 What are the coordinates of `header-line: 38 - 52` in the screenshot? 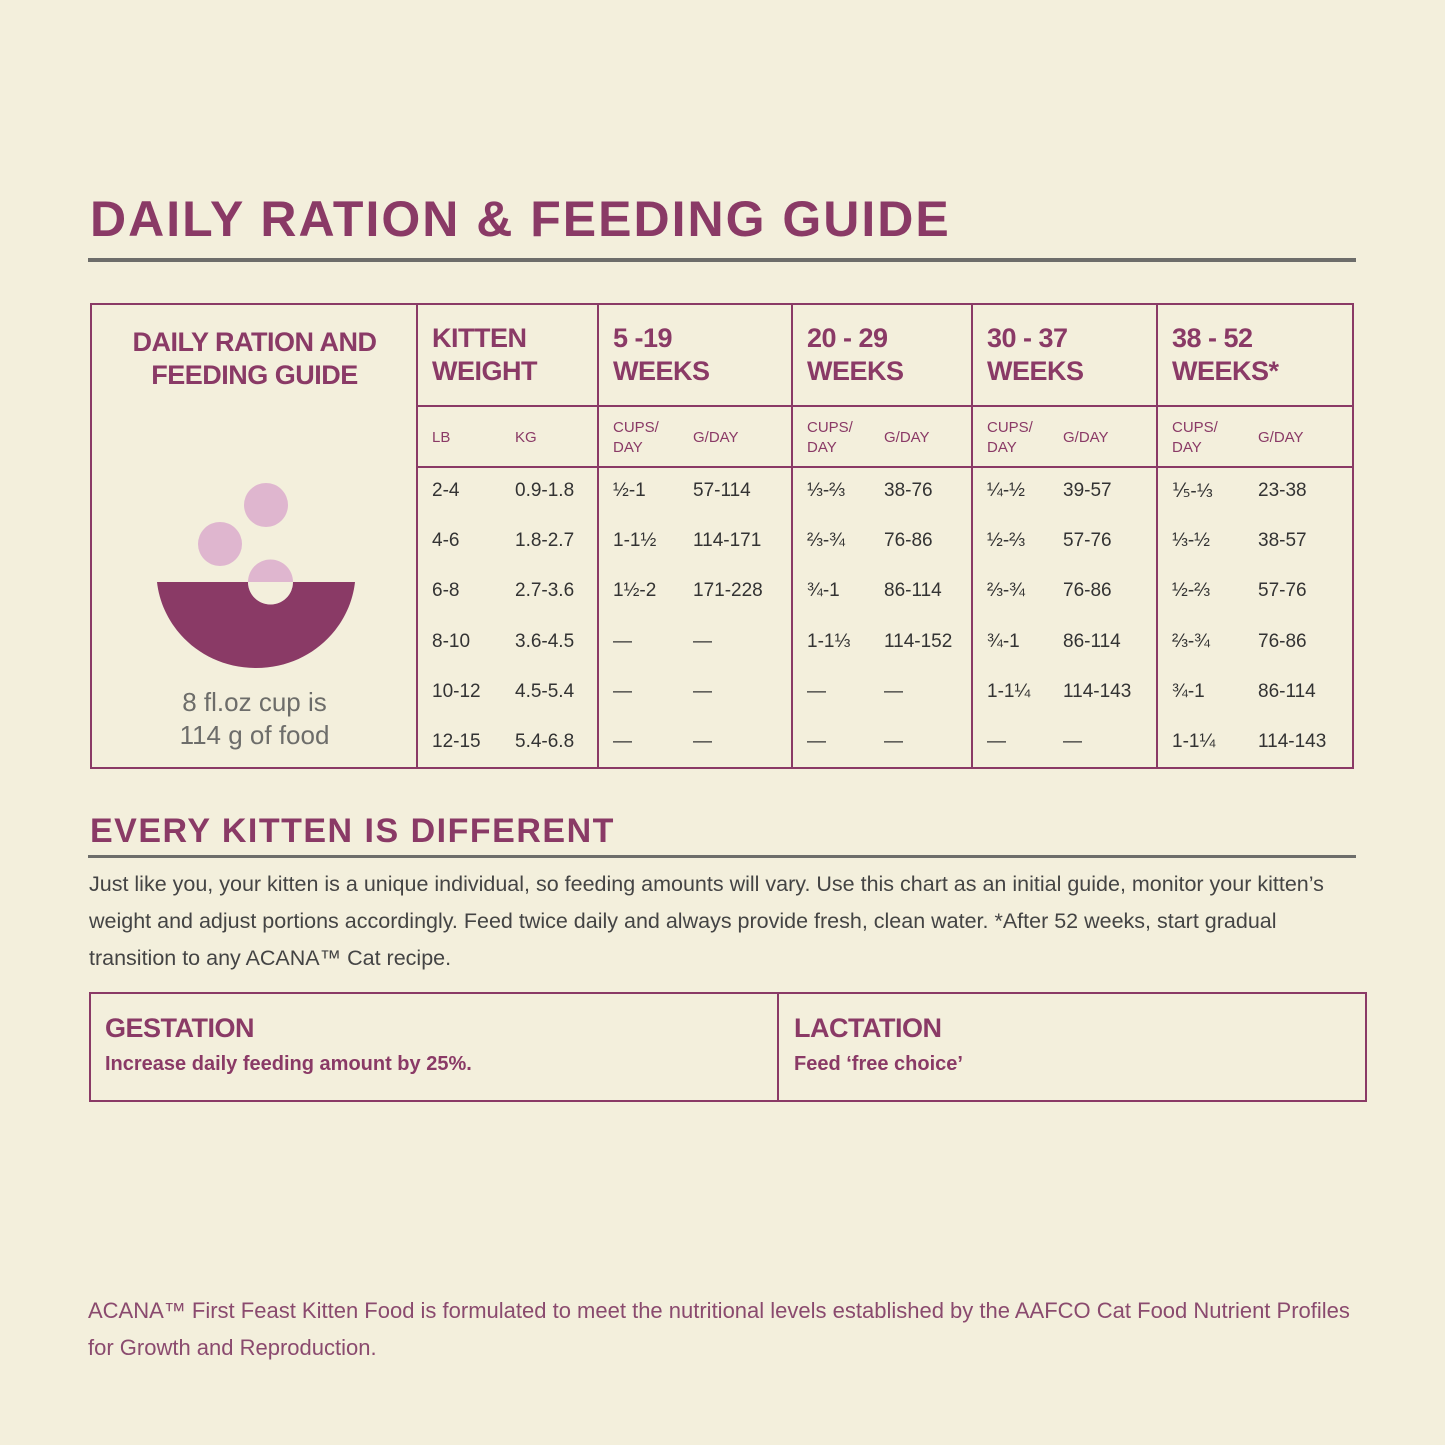 It's located at (1212, 338).